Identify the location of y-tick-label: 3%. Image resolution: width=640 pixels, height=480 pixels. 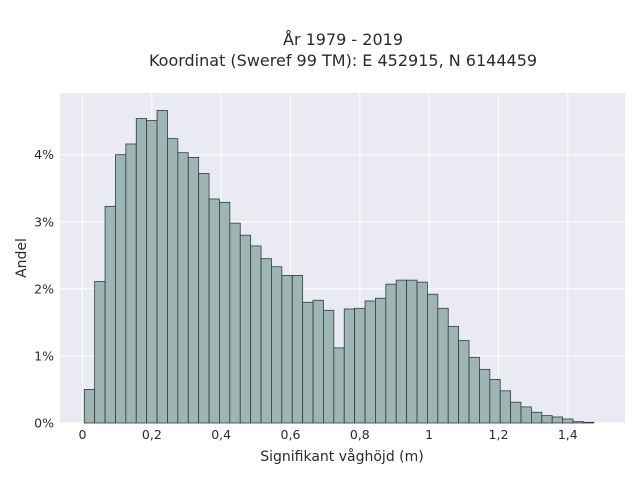
(44, 221).